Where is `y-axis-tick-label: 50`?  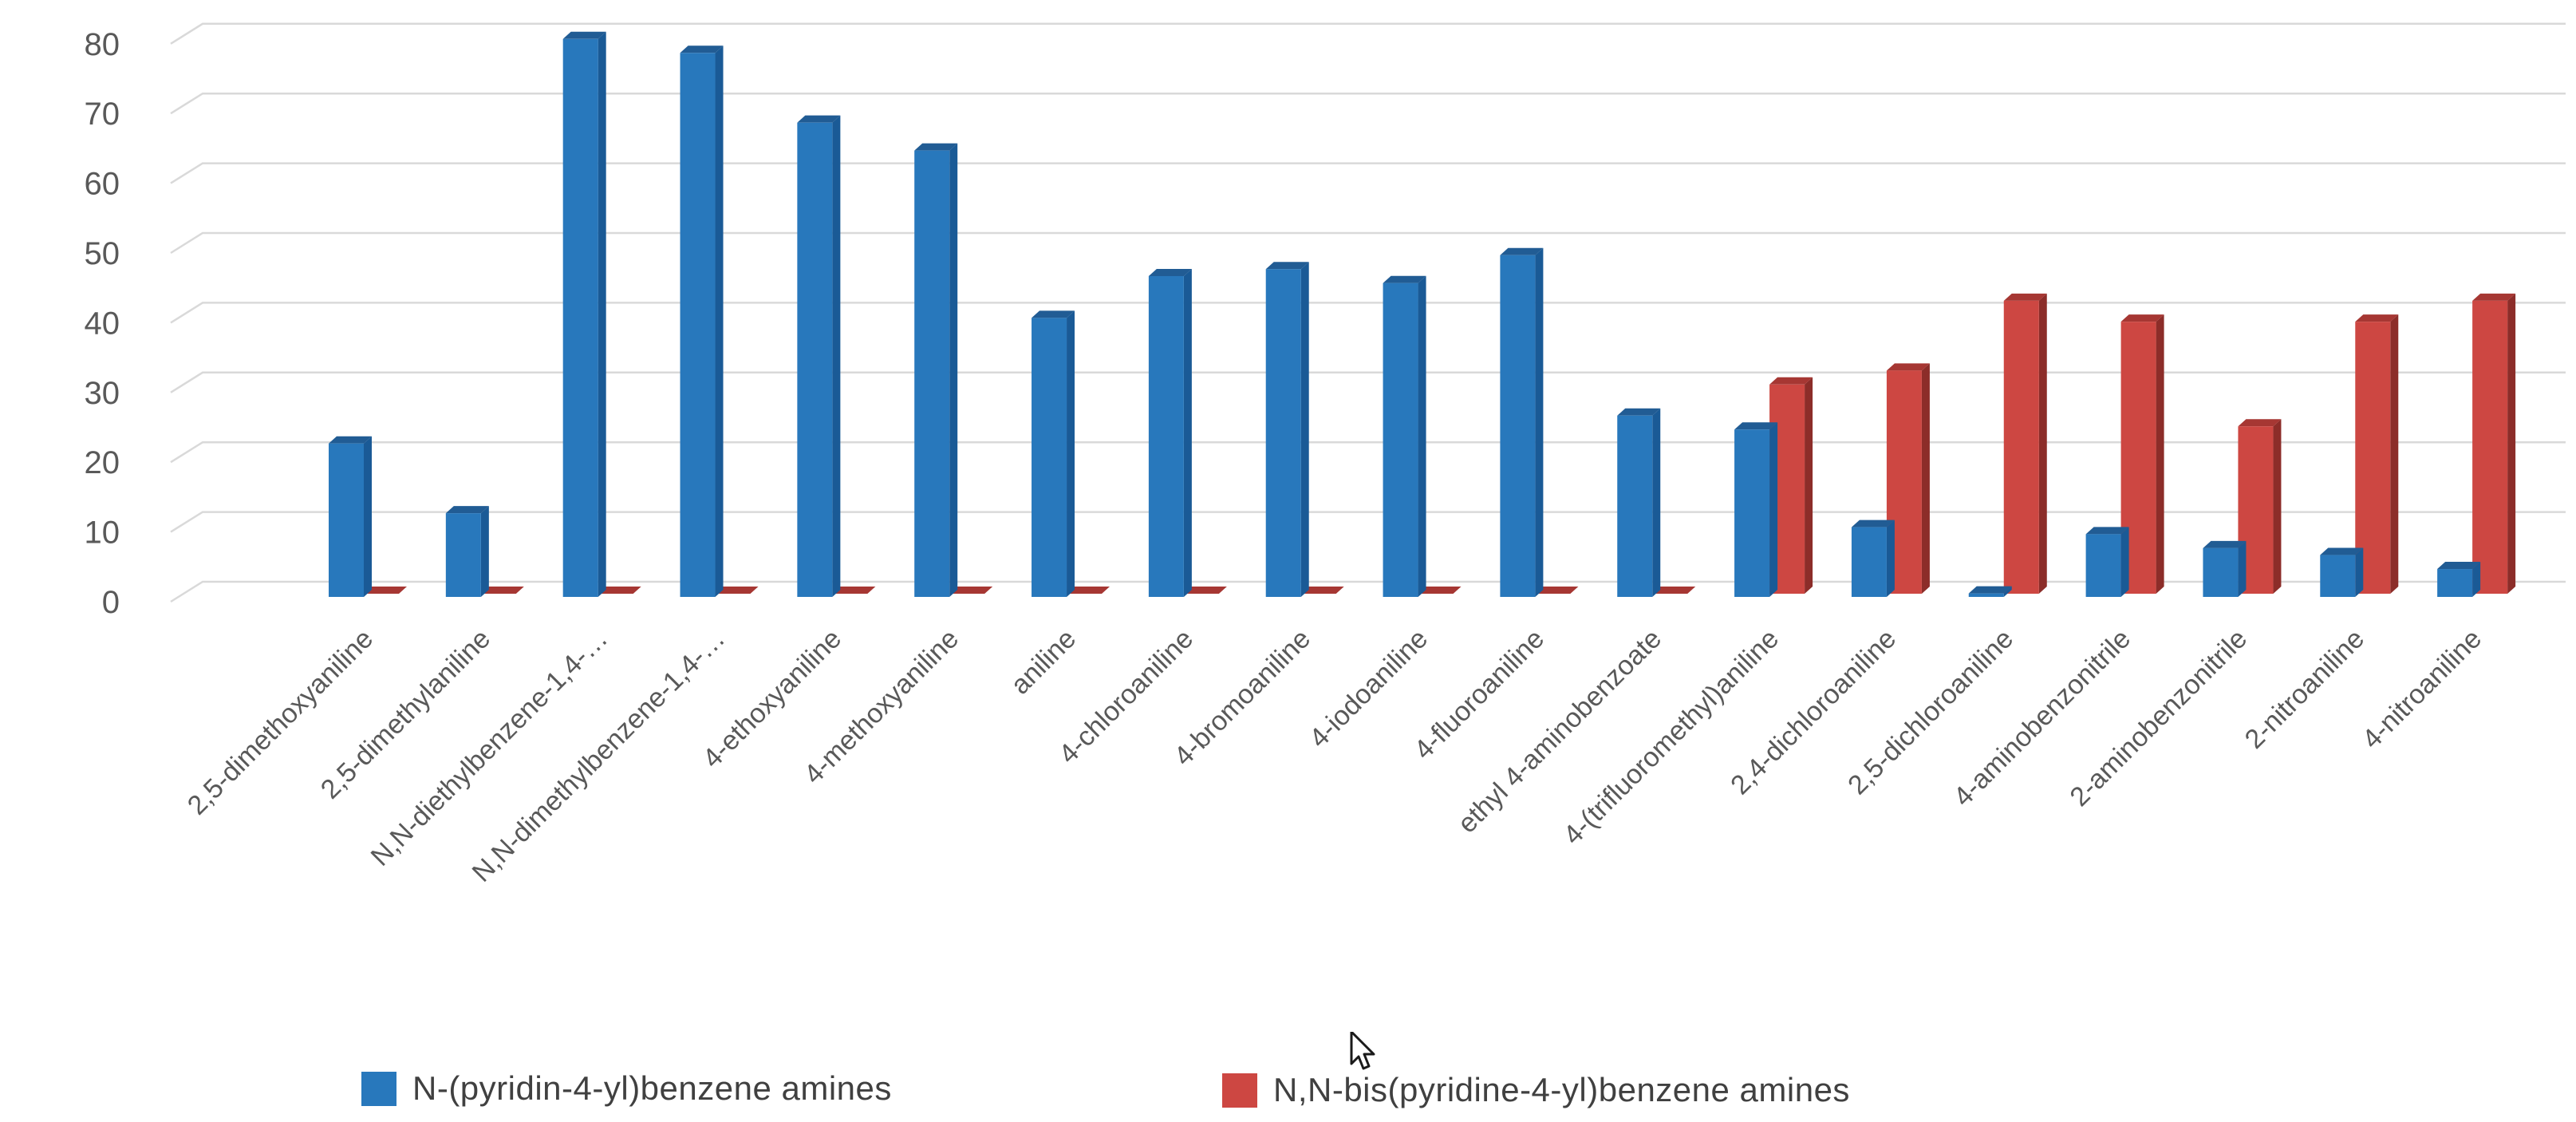 y-axis-tick-label: 50 is located at coordinates (102, 254).